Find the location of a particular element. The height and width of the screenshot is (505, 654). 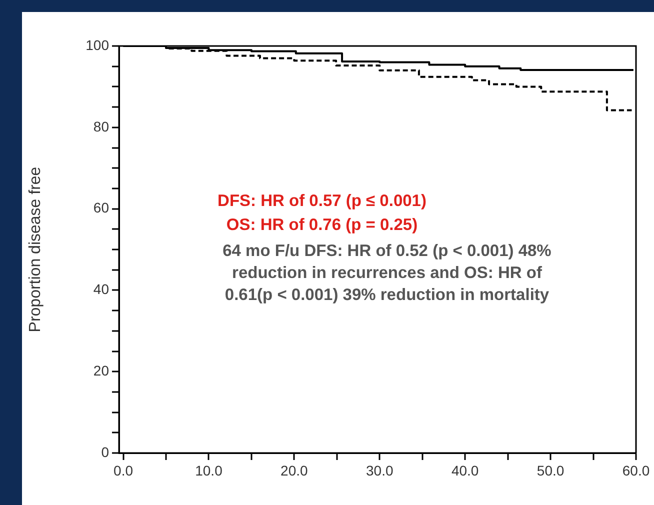

y-tick-label: 80 is located at coordinates (101, 126).